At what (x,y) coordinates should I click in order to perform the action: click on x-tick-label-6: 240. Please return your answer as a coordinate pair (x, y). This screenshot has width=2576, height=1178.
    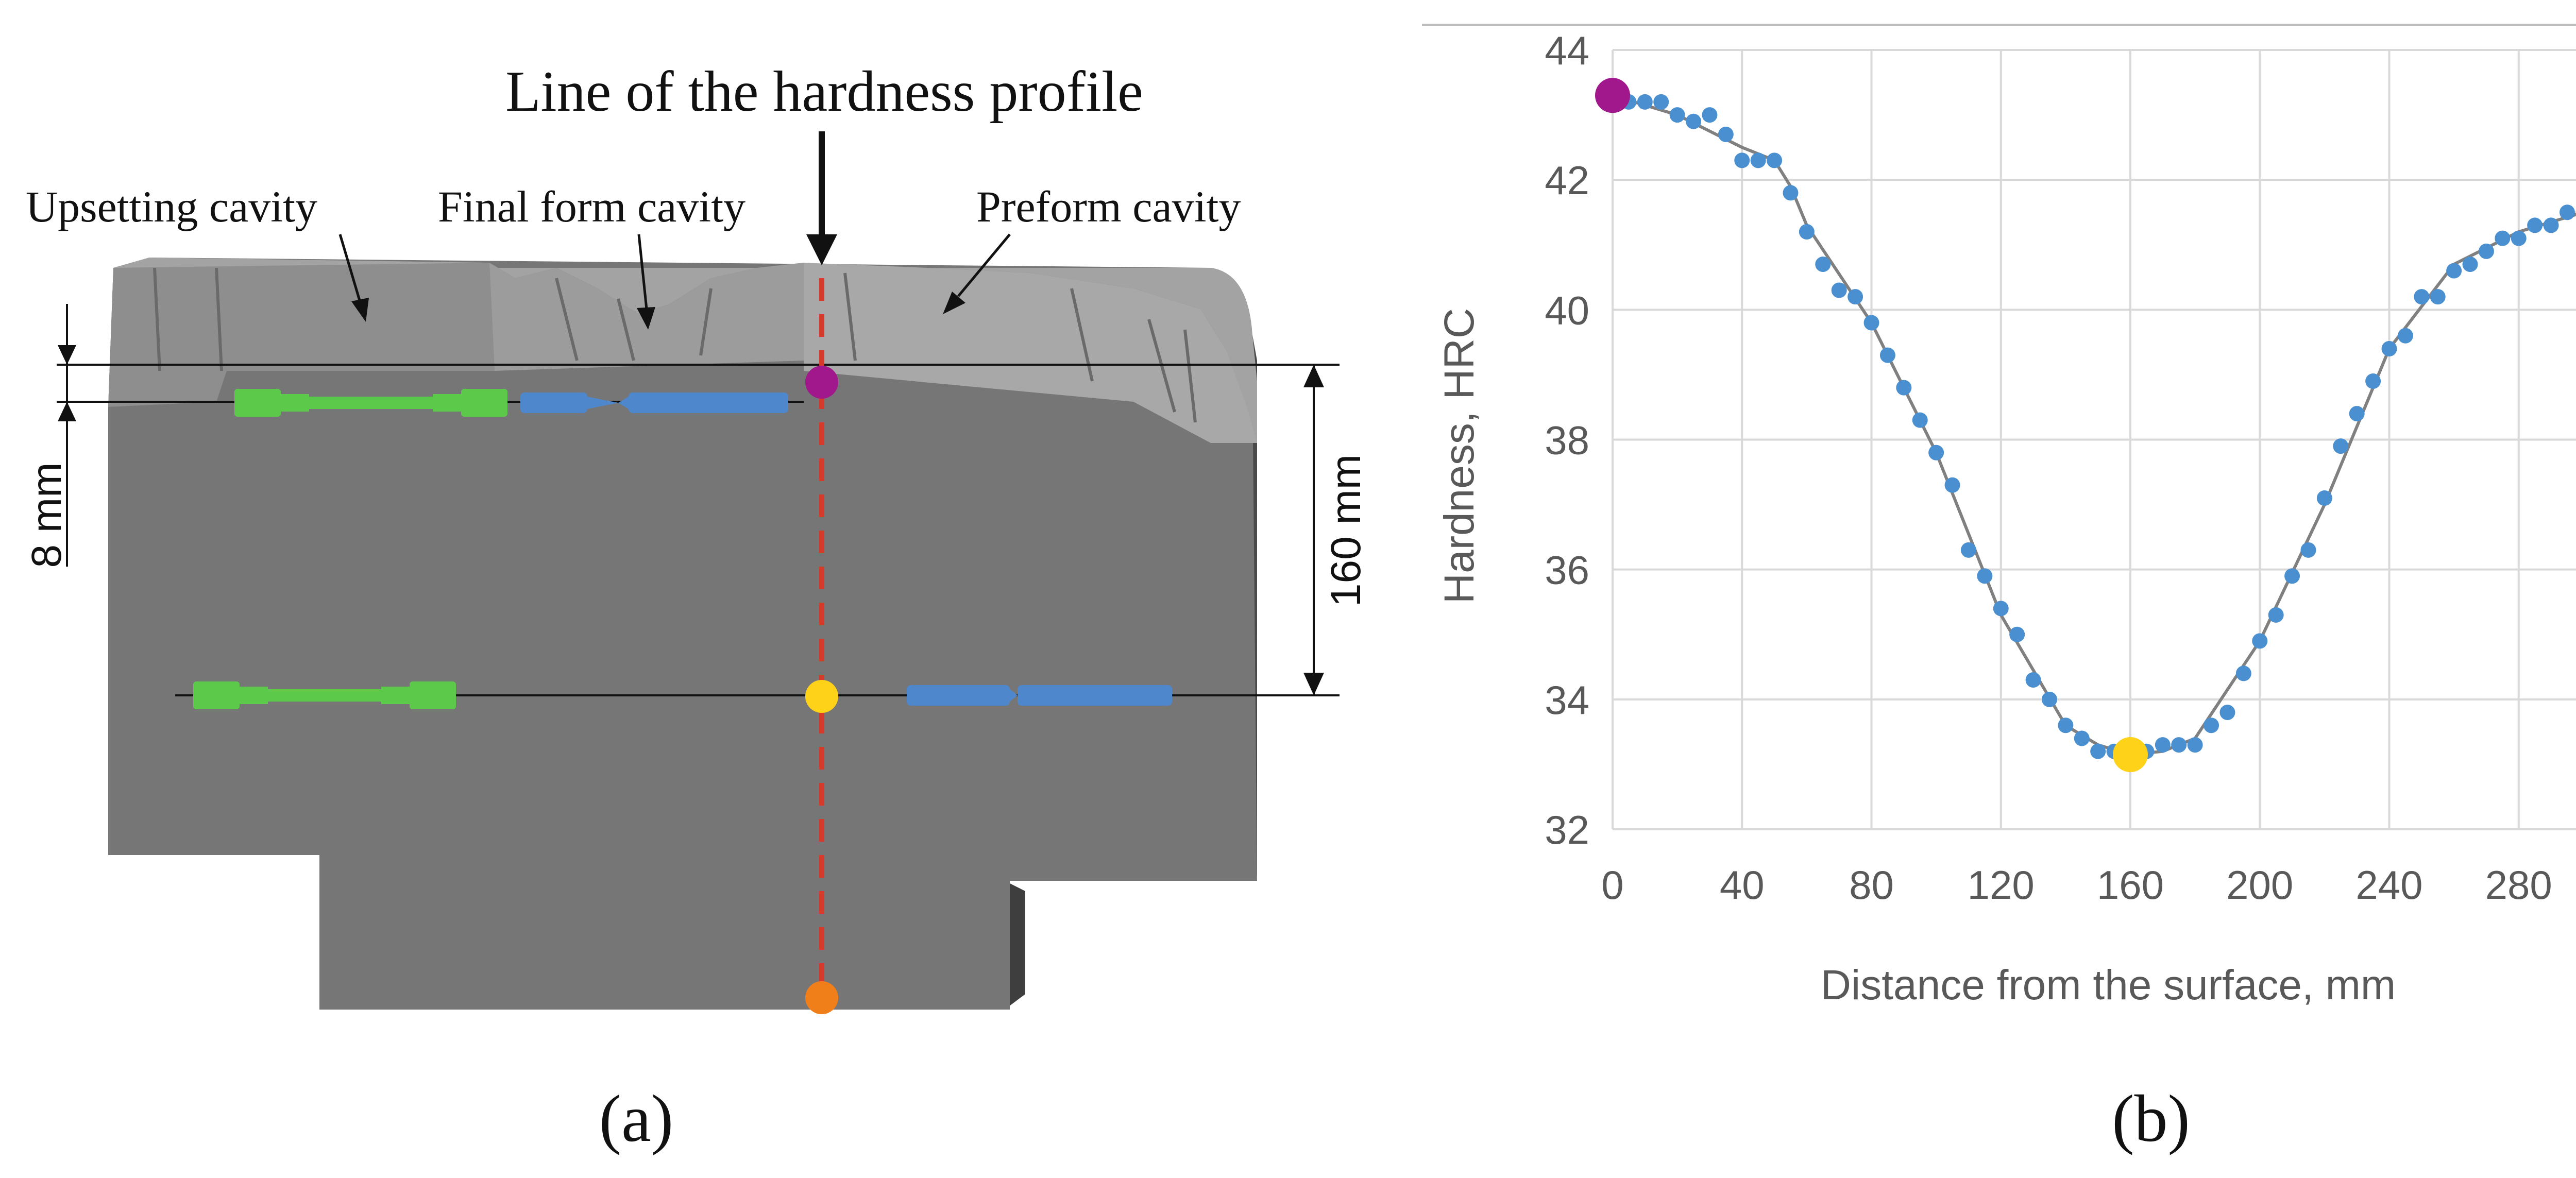
    Looking at the image, I should click on (2388, 885).